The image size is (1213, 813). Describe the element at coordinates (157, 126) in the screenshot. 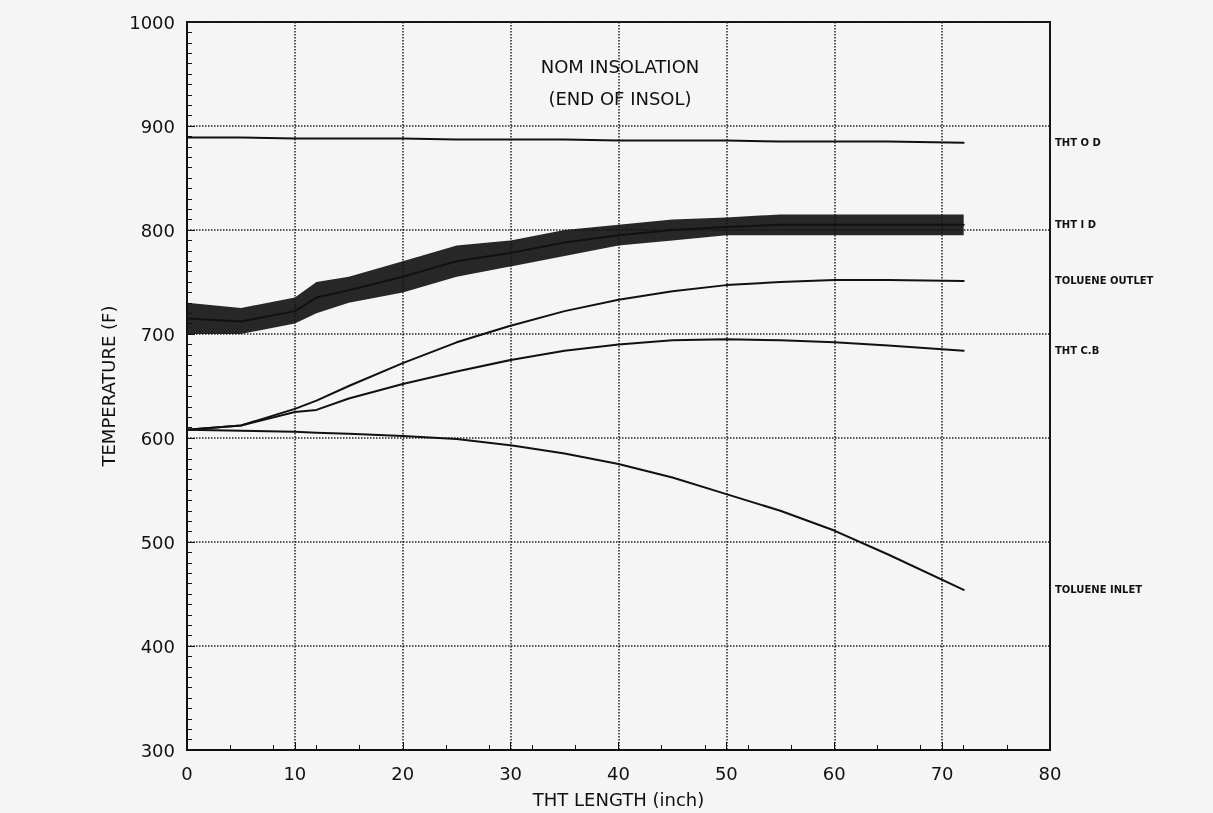

I see `y-tick-label: 900` at that location.